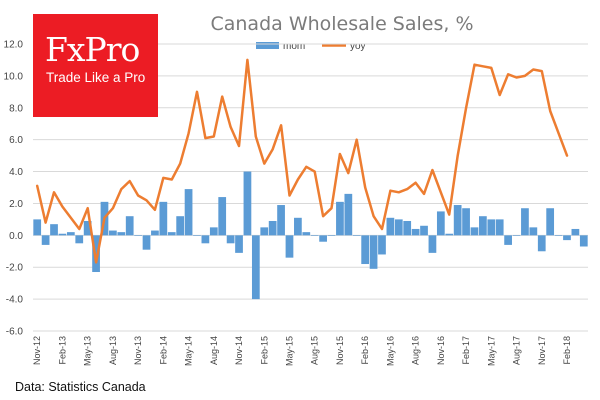 Image resolution: width=600 pixels, height=400 pixels. Describe the element at coordinates (62, 350) in the screenshot. I see `x-tick-label: Feb-13` at that location.